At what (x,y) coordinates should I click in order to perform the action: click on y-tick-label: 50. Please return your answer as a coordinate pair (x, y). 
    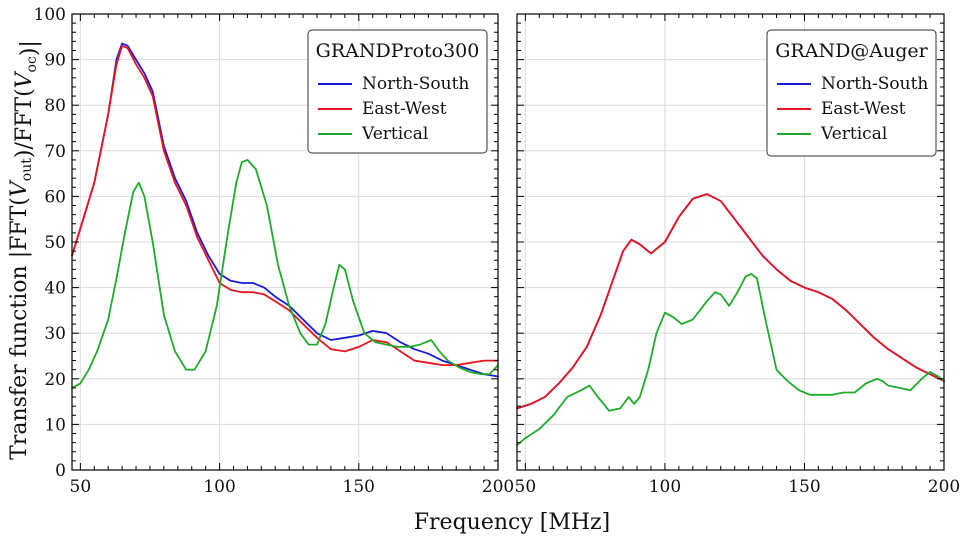
    Looking at the image, I should click on (55, 243).